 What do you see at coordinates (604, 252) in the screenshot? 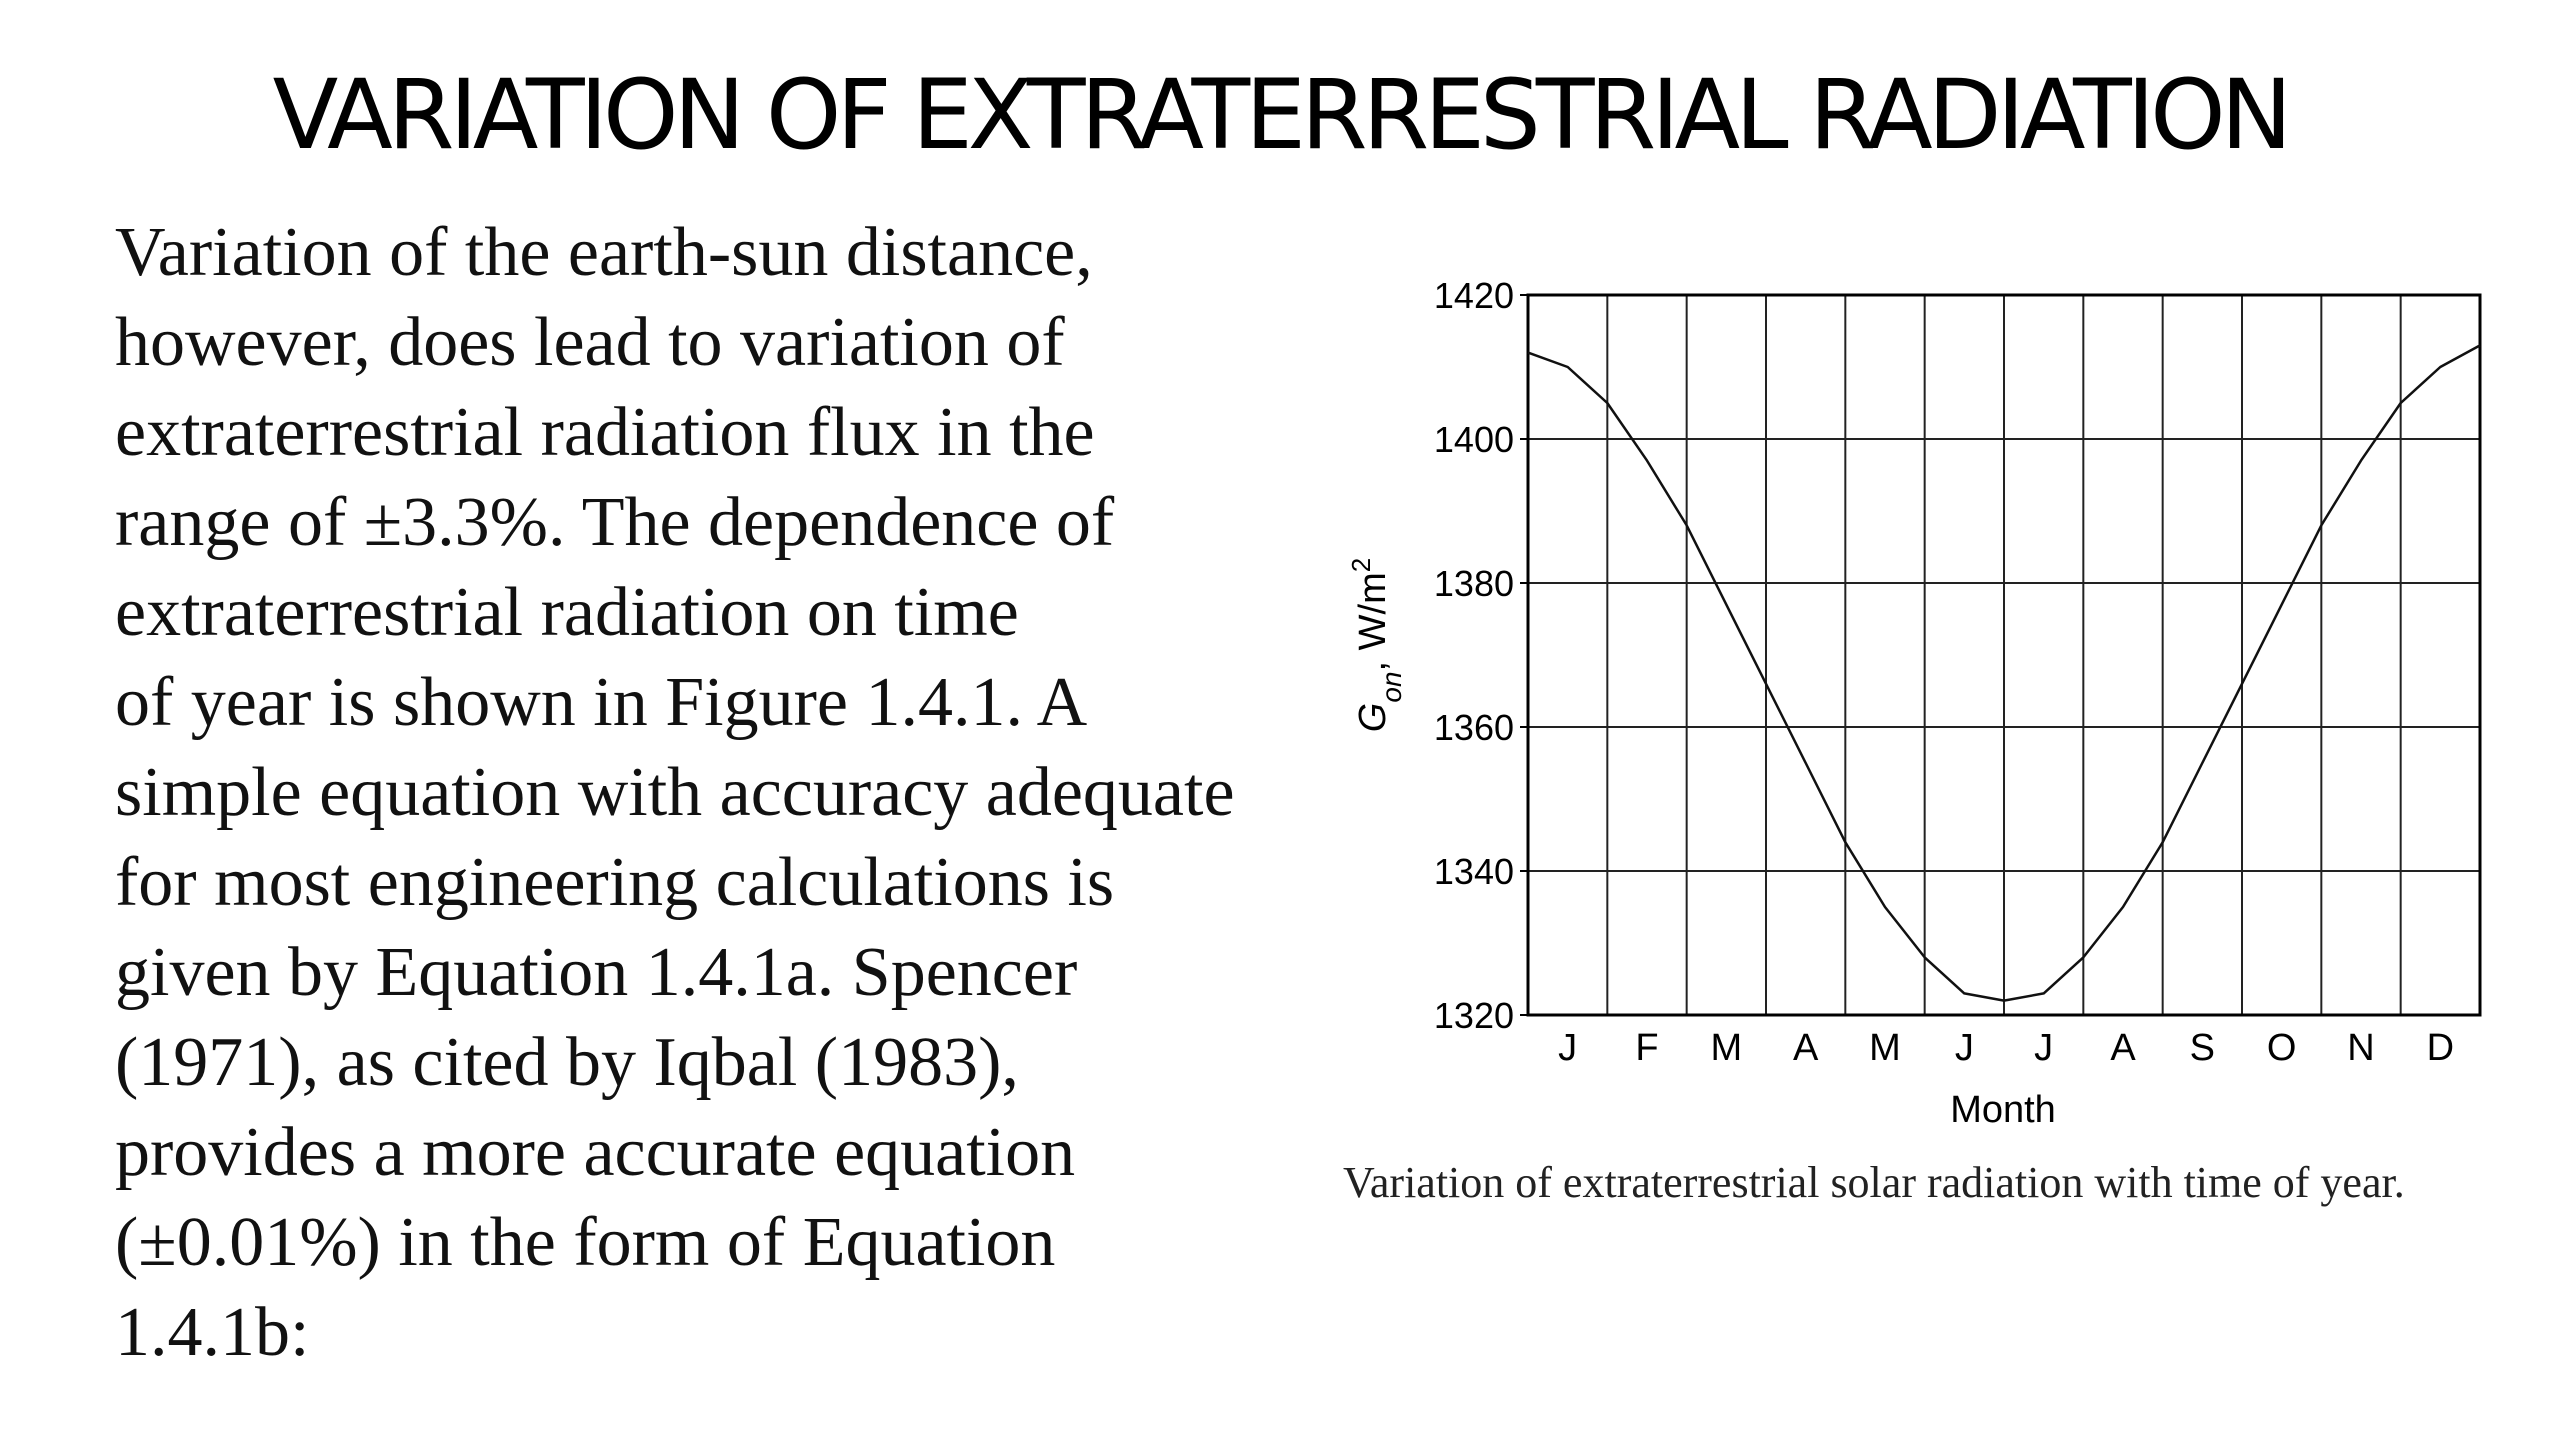
I see `body-line: Variation of the earth-sun distance,` at bounding box center [604, 252].